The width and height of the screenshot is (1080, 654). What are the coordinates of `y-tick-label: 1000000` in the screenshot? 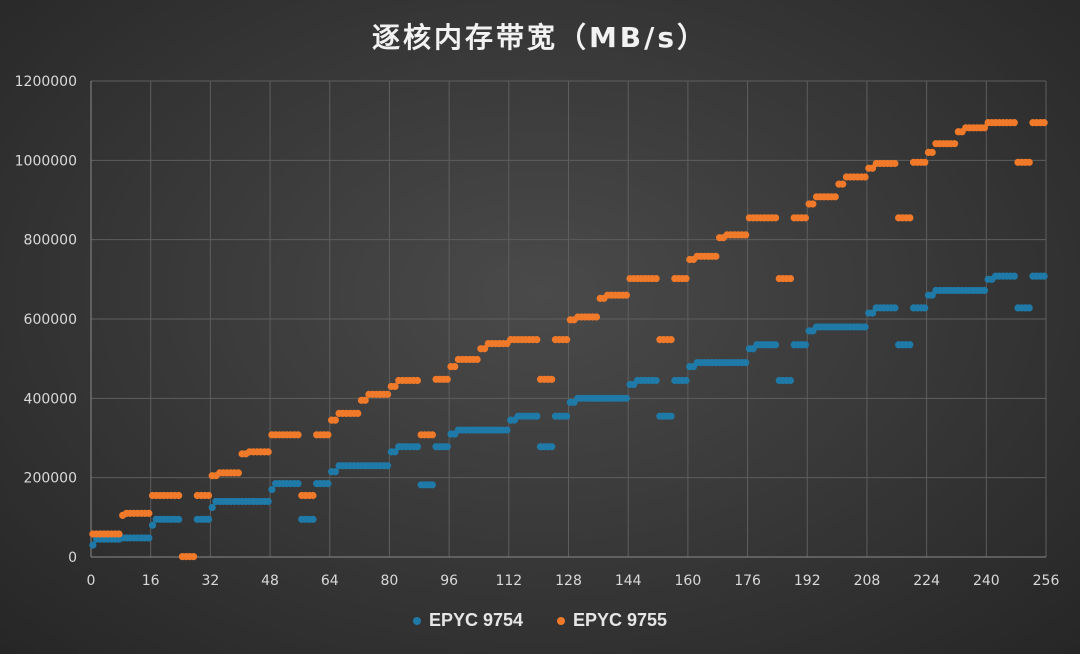 It's located at (46, 161).